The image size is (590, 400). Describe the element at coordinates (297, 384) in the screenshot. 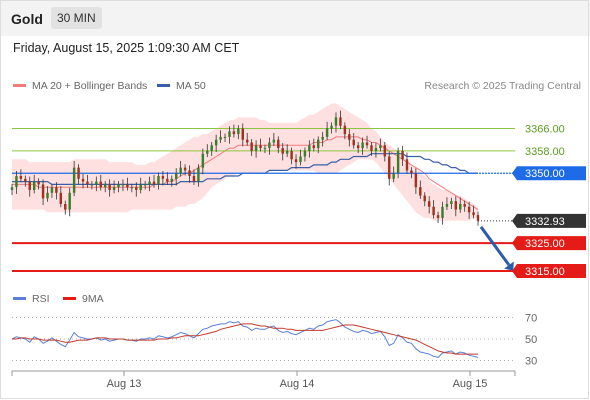

I see `x-tick-label: Aug 14` at that location.